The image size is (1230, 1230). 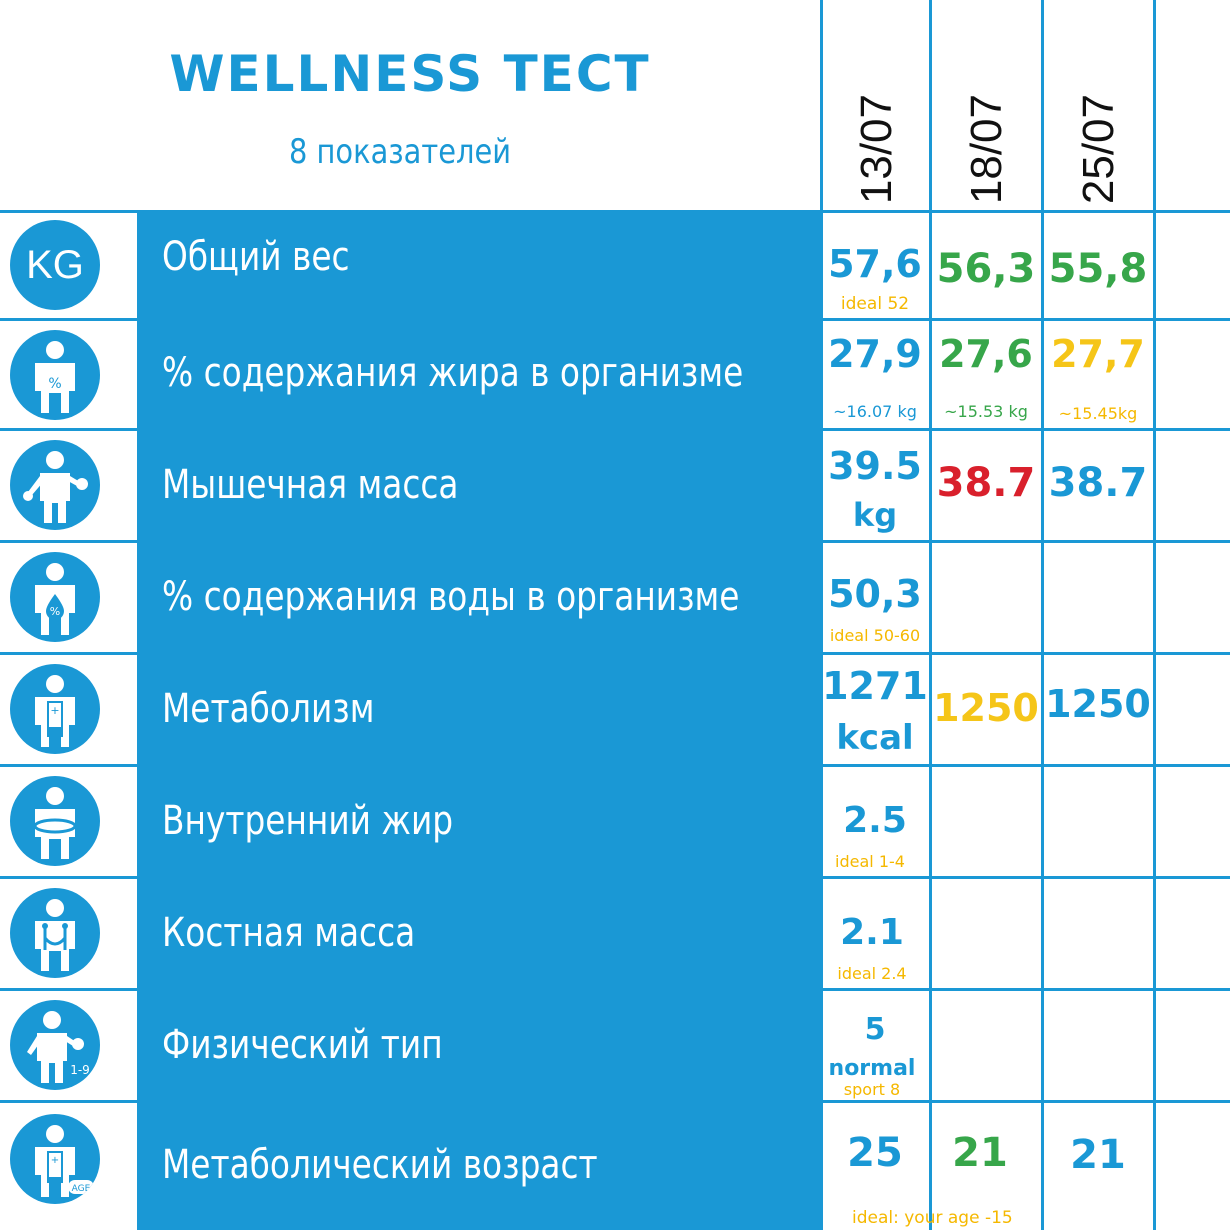 I want to click on unit-13-07: kg, so click(x=875, y=515).